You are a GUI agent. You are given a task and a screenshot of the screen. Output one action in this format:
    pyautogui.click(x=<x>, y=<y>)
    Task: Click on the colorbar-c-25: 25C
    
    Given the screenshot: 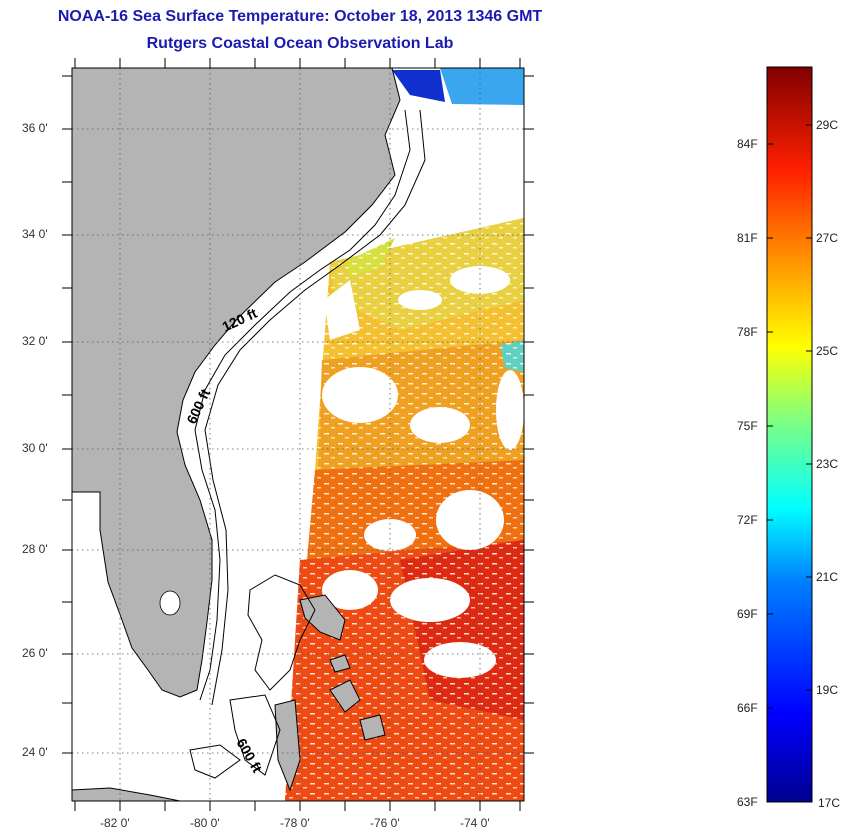 What is the action you would take?
    pyautogui.click(x=827, y=351)
    